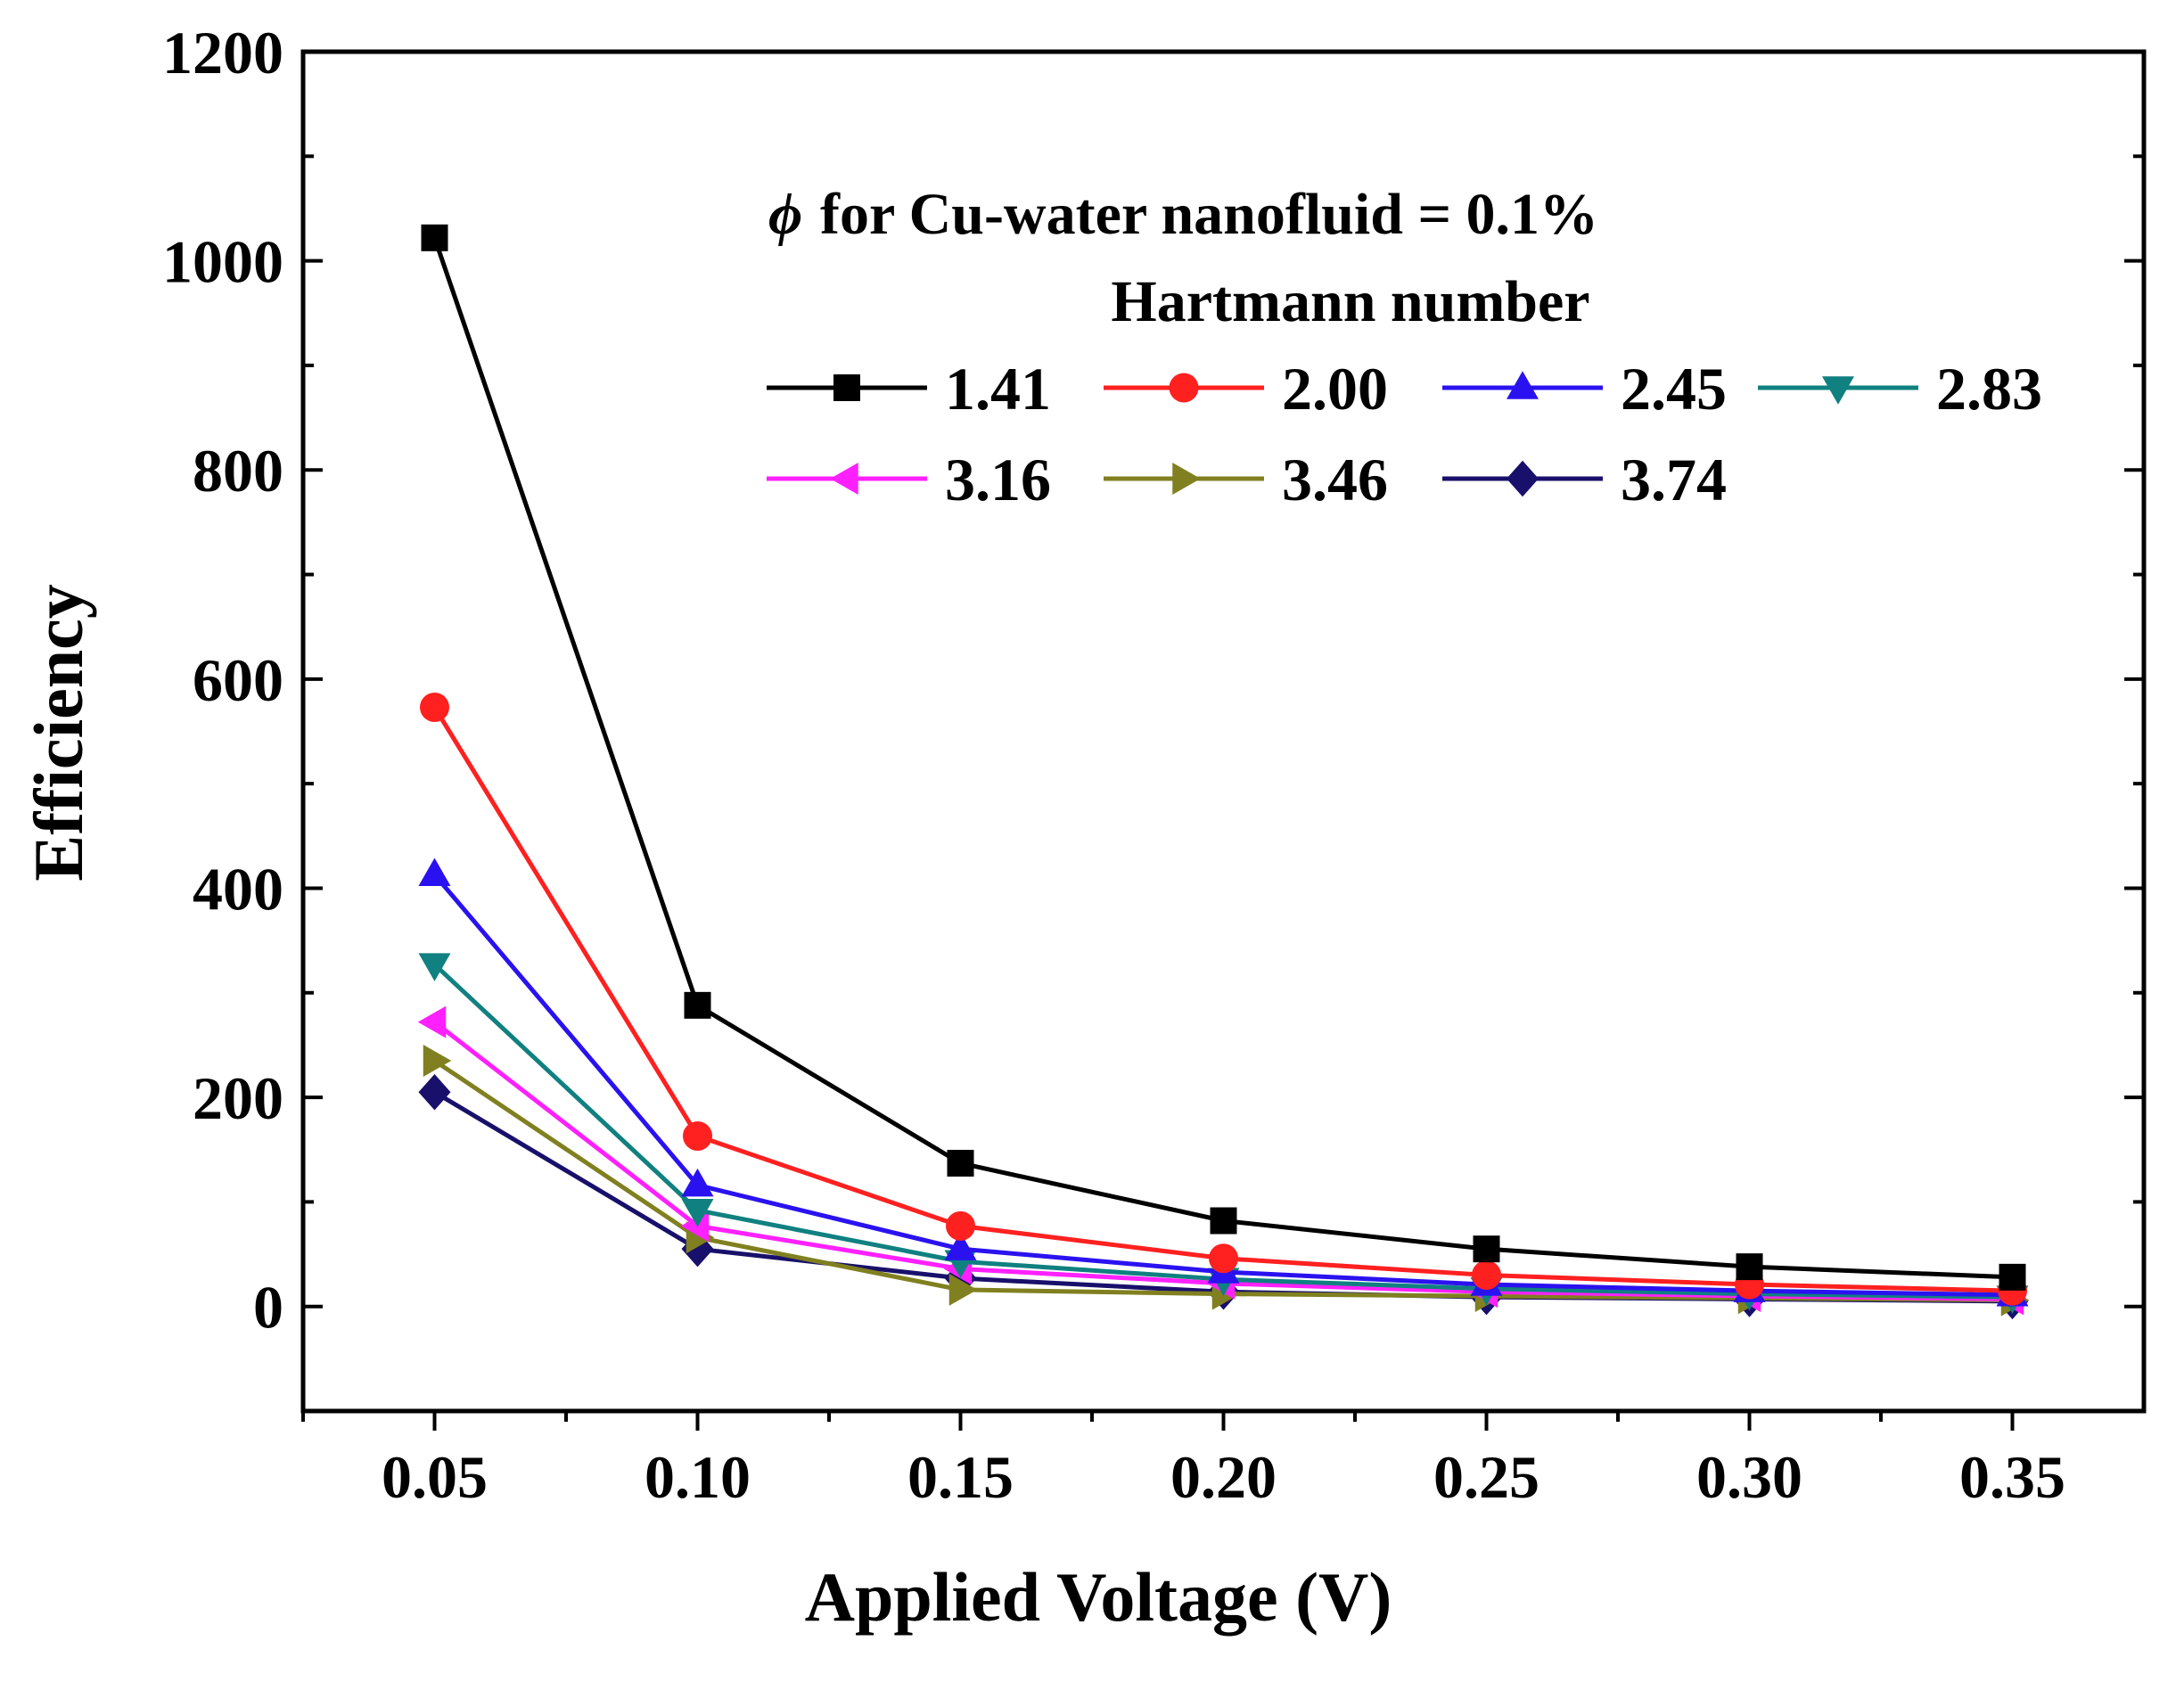  I want to click on y-tick-label: 200, so click(238, 1098).